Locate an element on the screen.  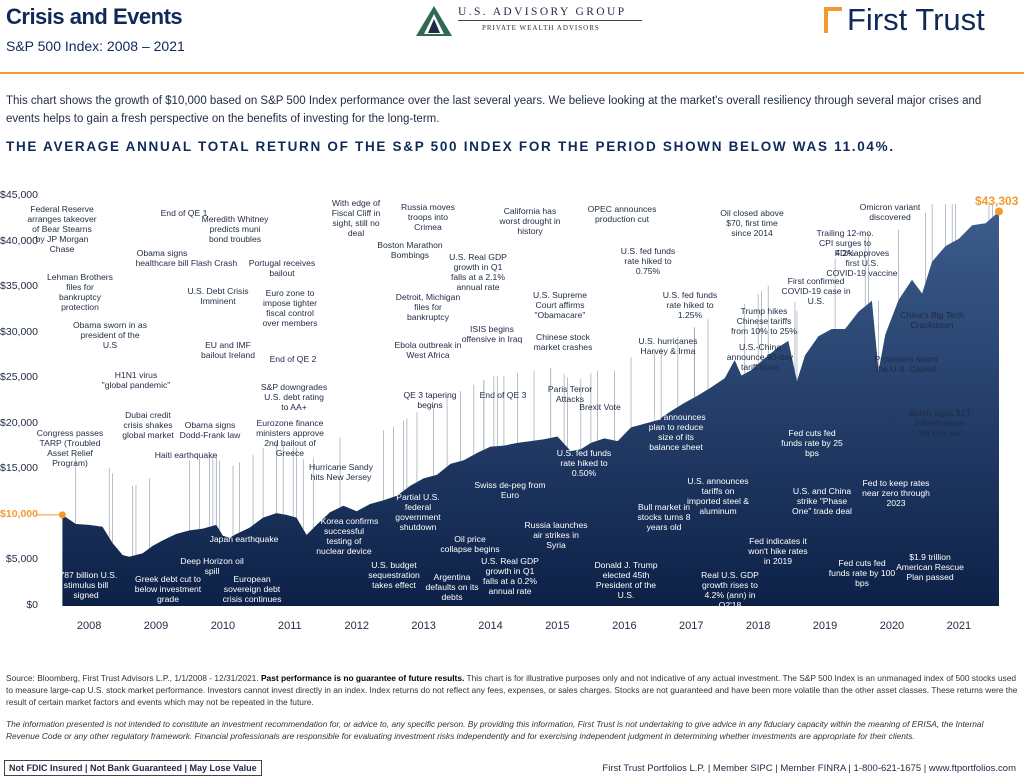
annotation-label: U.S. budget sequestration takes effect is located at coordinates (394, 575).